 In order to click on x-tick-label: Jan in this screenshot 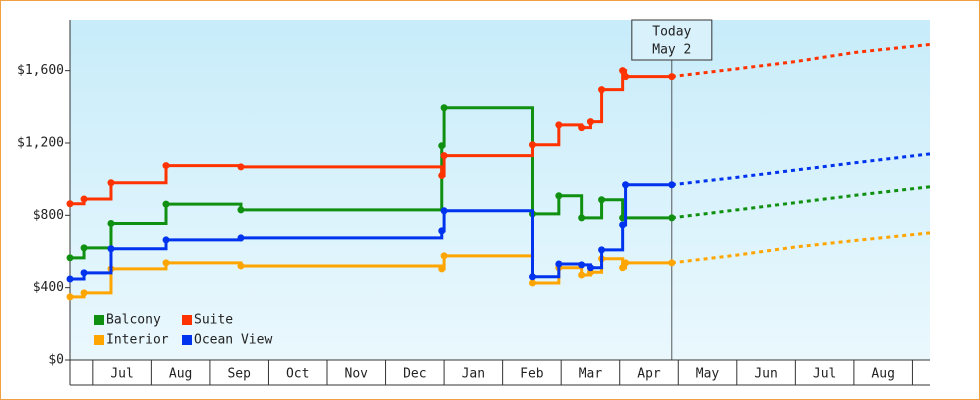, I will do `click(473, 374)`.